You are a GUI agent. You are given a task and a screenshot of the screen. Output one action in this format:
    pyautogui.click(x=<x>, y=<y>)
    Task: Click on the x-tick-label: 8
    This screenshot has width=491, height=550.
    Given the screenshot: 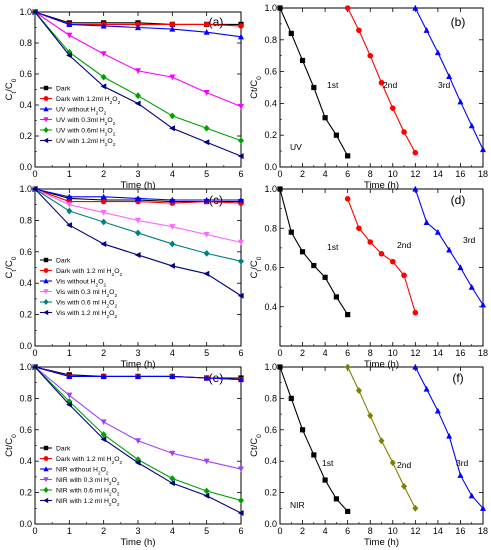 What is the action you would take?
    pyautogui.click(x=370, y=174)
    